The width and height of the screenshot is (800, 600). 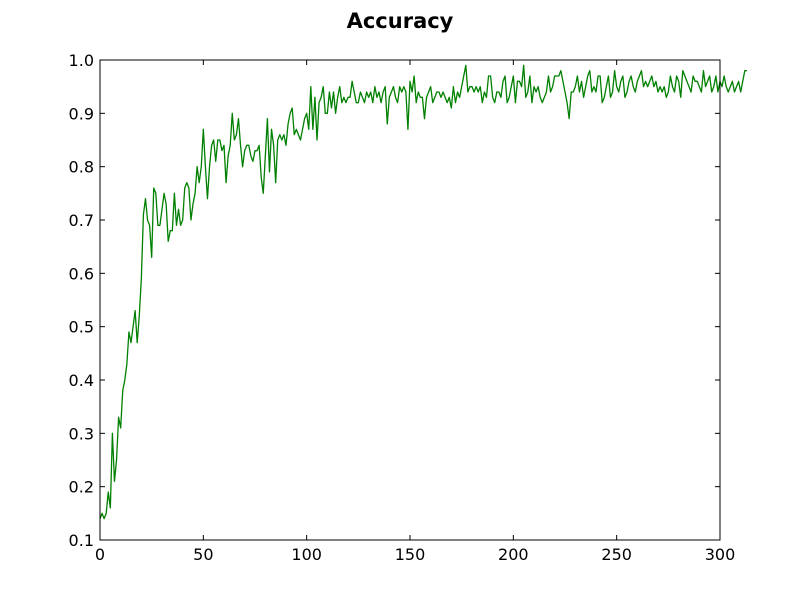 What do you see at coordinates (81, 433) in the screenshot?
I see `y-tick-label: 0.3` at bounding box center [81, 433].